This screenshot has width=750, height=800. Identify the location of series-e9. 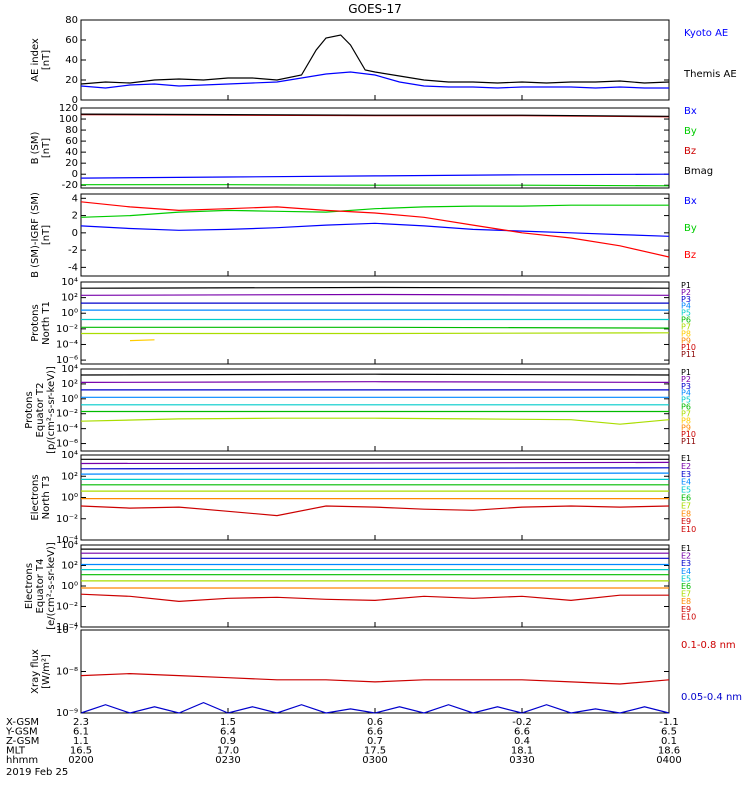
(374, 598).